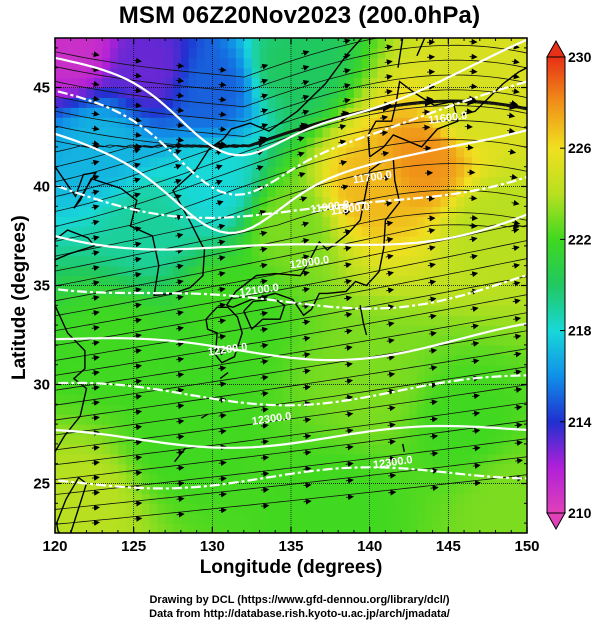 The width and height of the screenshot is (599, 625). I want to click on contour-label: 12000.0, so click(309, 262).